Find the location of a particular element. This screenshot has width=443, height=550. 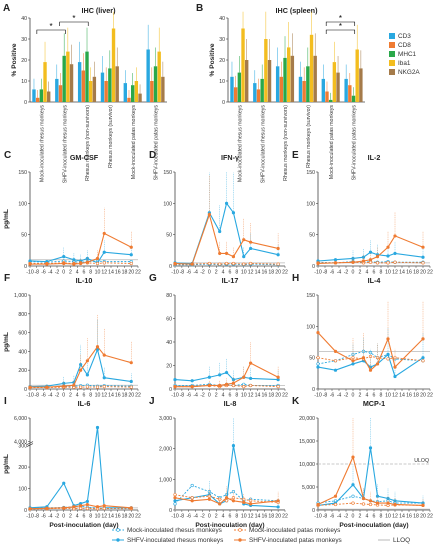

category-label: Mock-inoculated patas monkeys is located at coordinates (332, 142).